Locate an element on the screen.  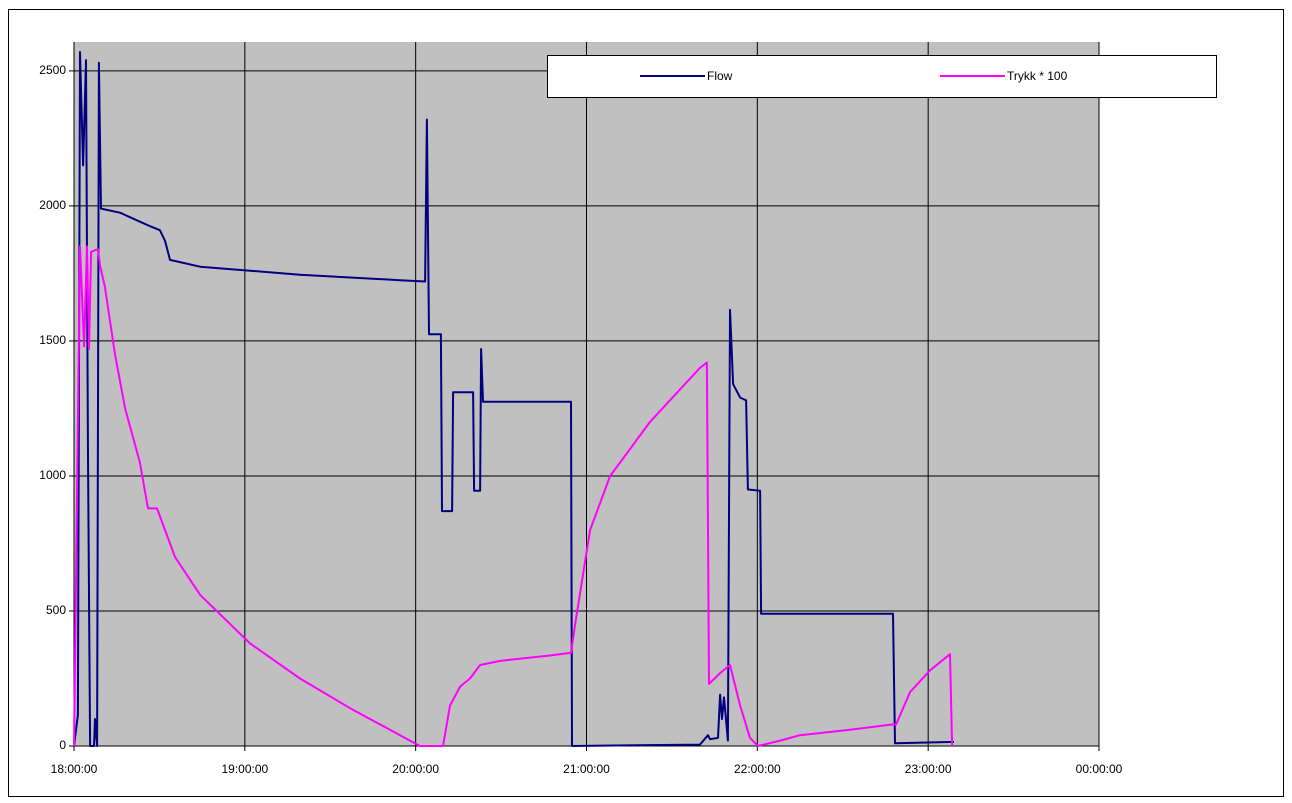
legend-label: Flow is located at coordinates (720, 76).